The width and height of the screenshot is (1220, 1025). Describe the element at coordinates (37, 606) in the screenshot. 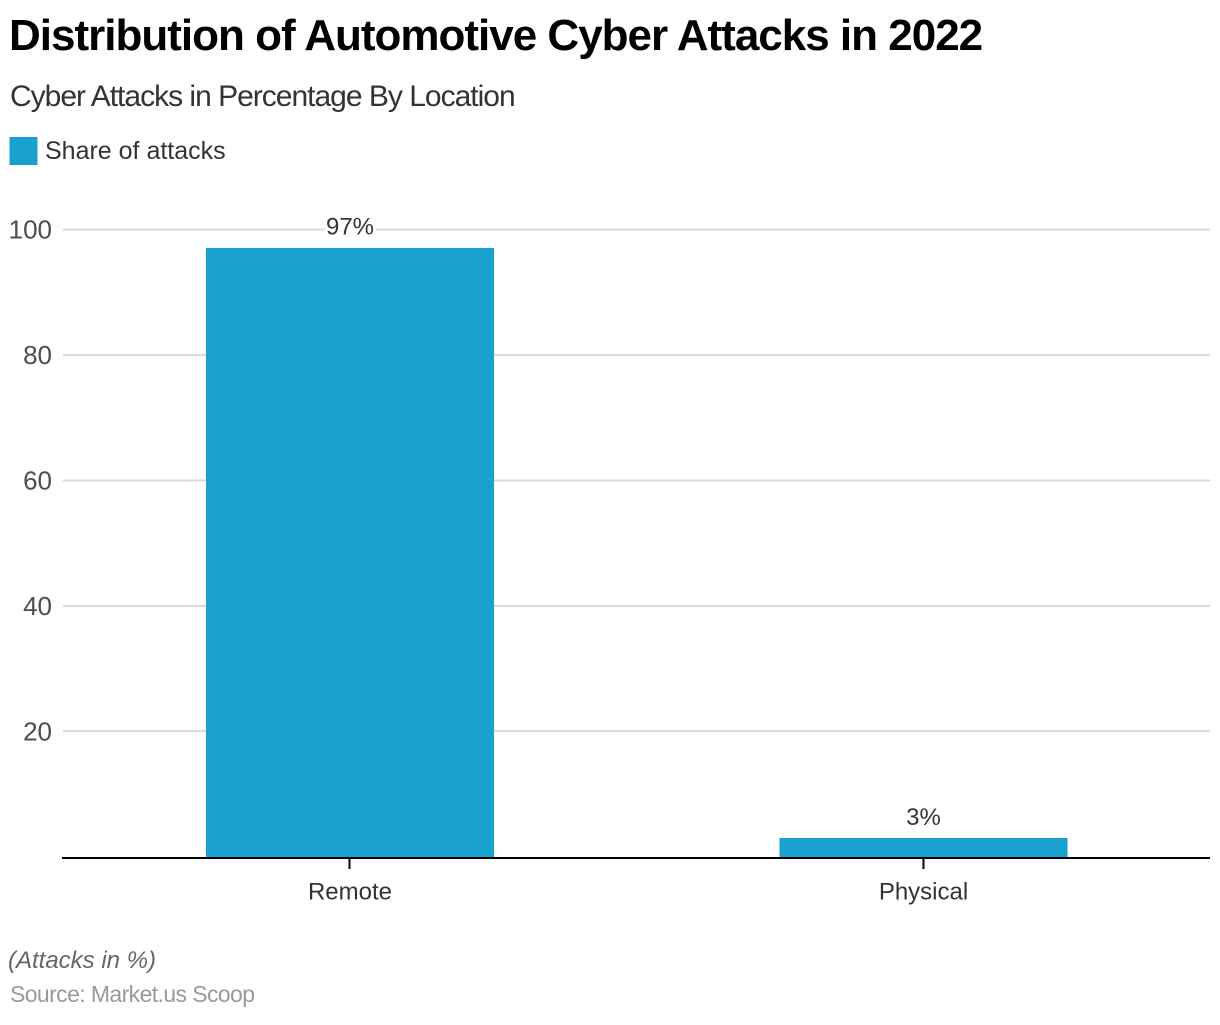

I see `svg-text: 40` at that location.